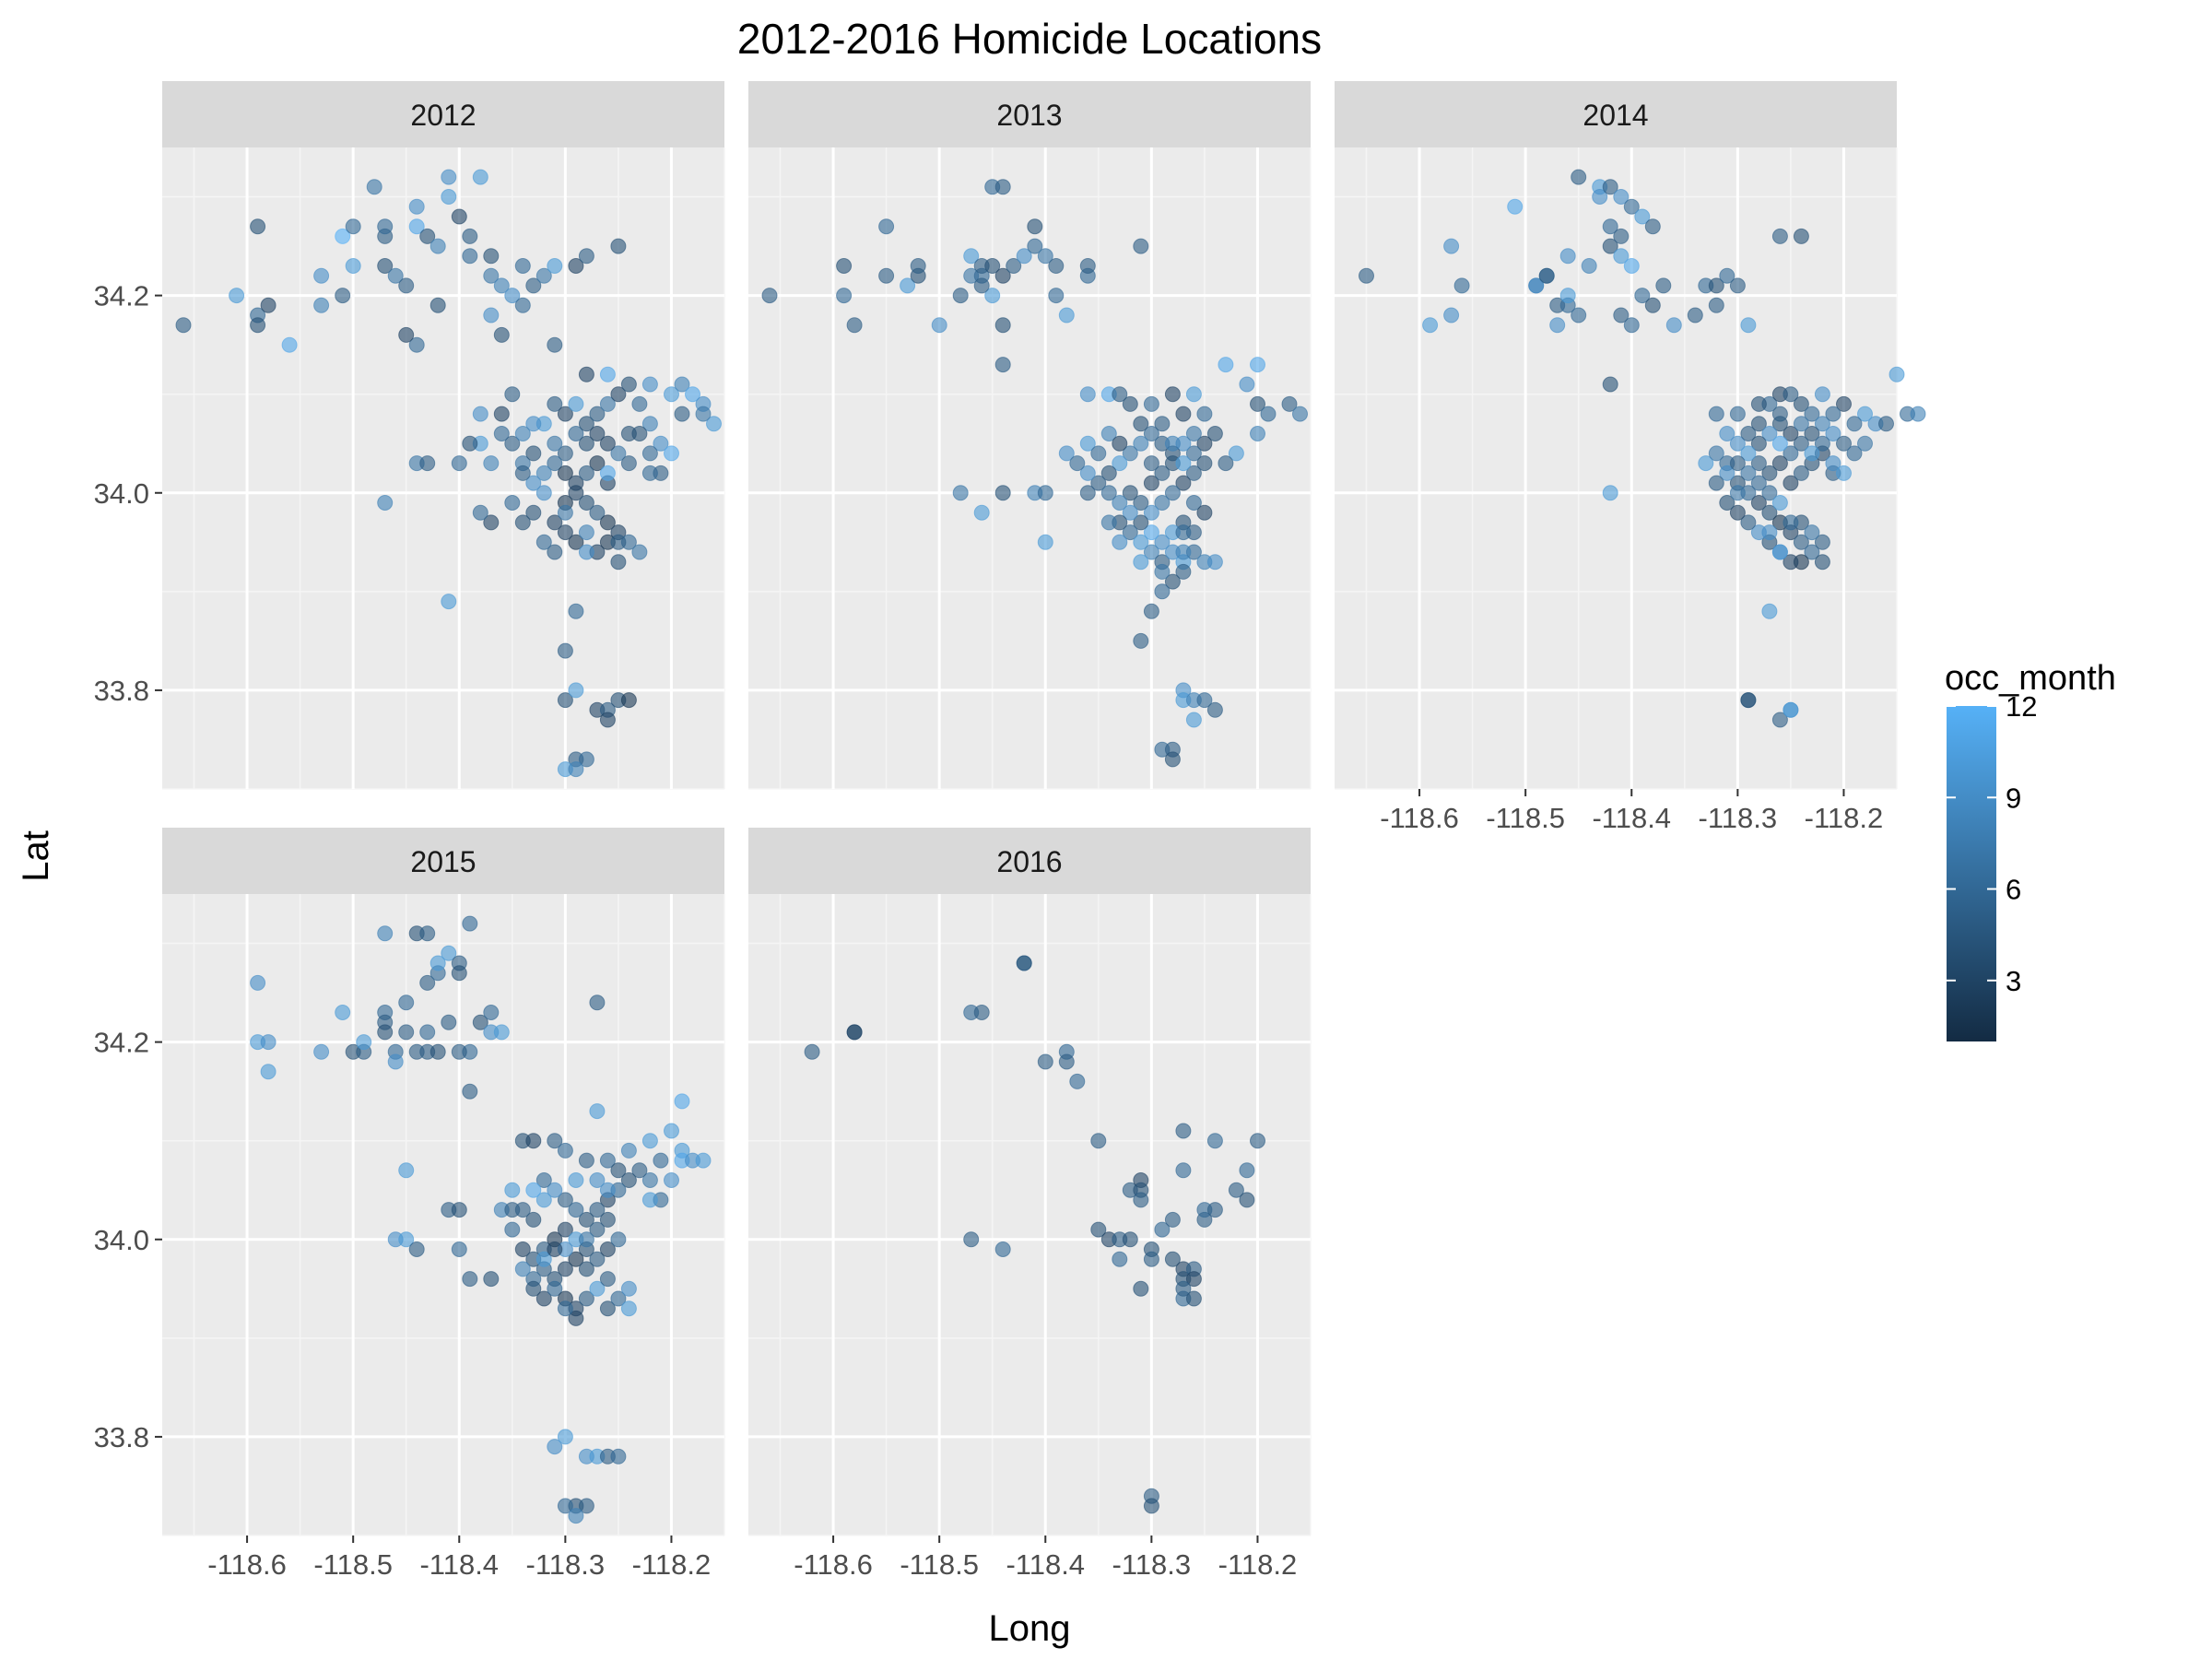 Image resolution: width=2212 pixels, height=1659 pixels. I want to click on facet-strip-label: 2014, so click(1615, 115).